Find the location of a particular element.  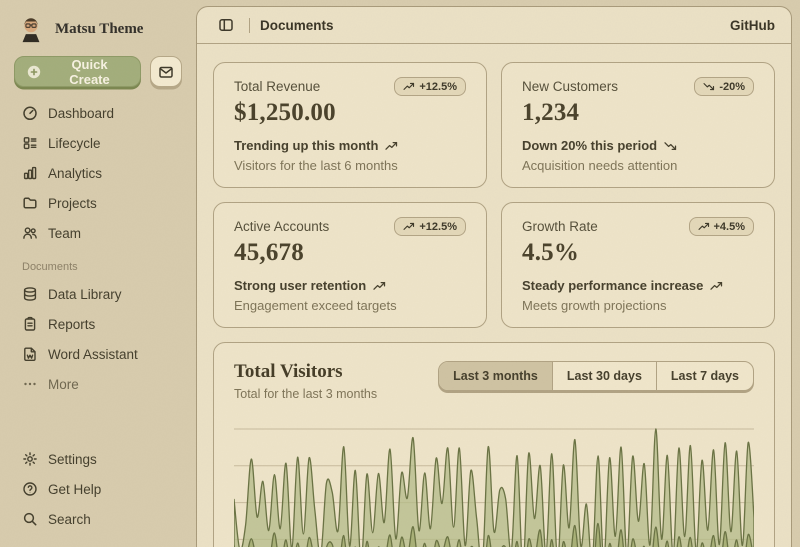

card-footer-secondary: Visitors for the last 6 months is located at coordinates (316, 165).